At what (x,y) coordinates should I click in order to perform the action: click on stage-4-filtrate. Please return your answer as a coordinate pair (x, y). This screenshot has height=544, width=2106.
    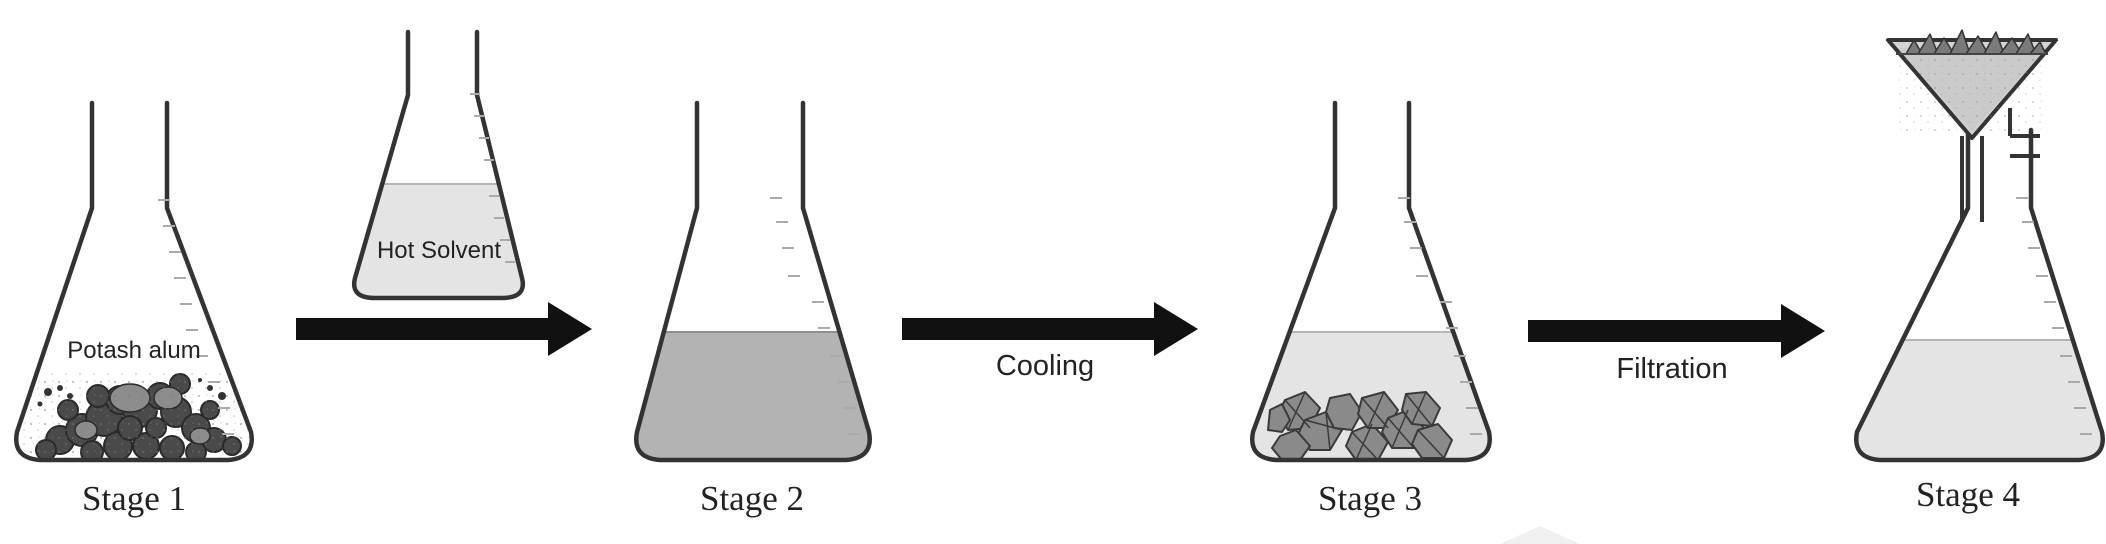
    Looking at the image, I should click on (1979, 400).